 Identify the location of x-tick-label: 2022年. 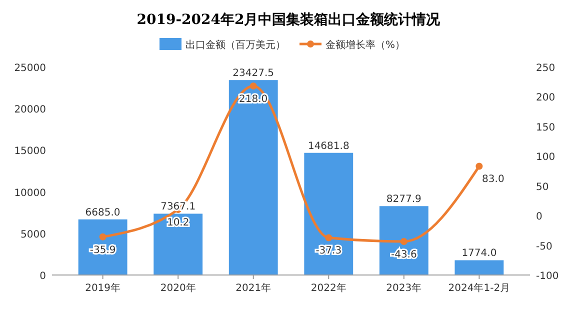
(328, 288).